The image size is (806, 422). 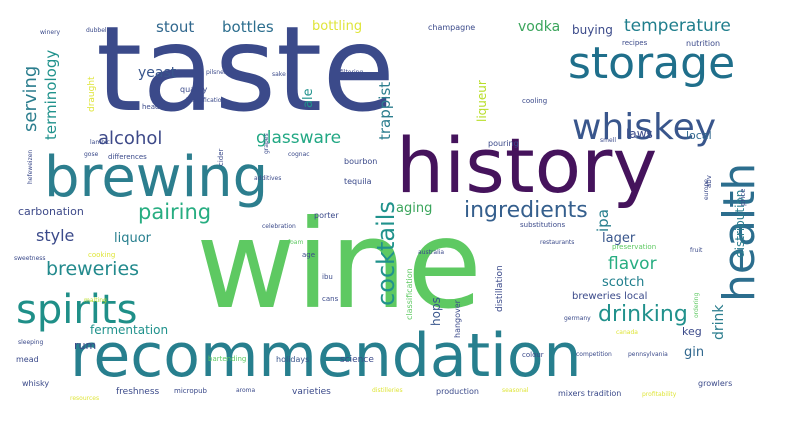 What do you see at coordinates (677, 26) in the screenshot?
I see `word-temperature: temperature` at bounding box center [677, 26].